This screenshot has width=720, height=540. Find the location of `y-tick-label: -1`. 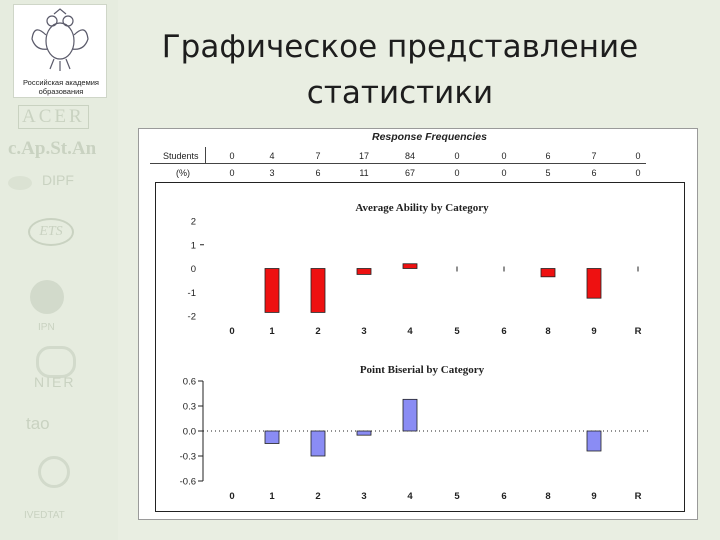

y-tick-label: -1 is located at coordinates (192, 293).